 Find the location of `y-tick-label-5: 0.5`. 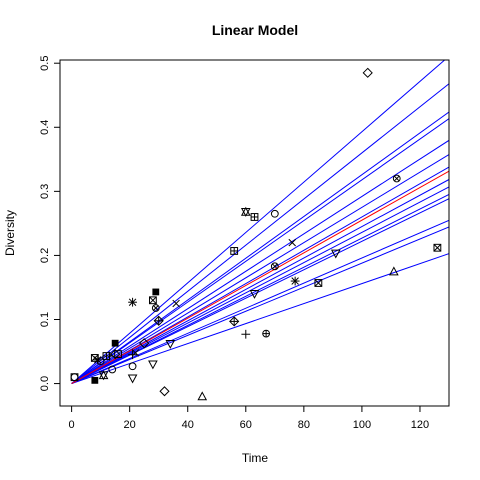

y-tick-label-5: 0.5 is located at coordinates (45, 63).